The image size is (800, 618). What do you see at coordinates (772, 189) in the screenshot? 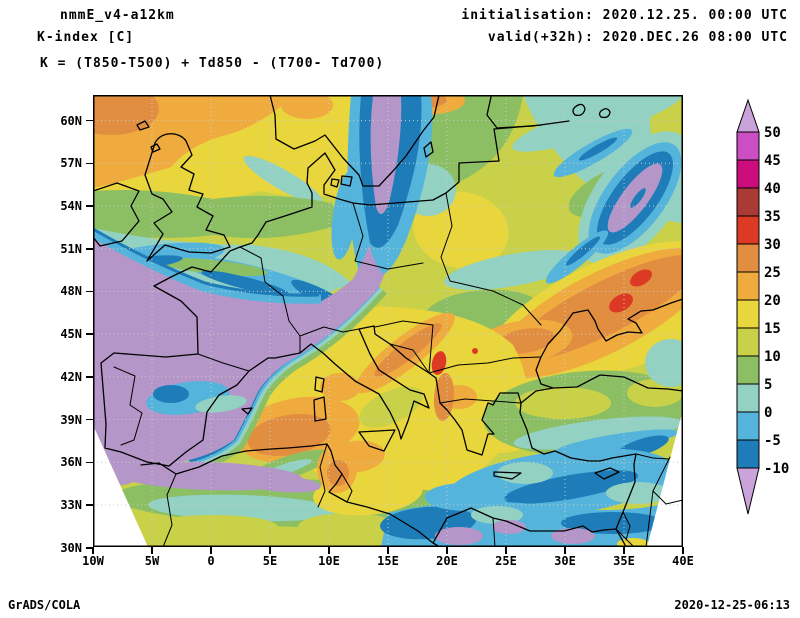
I see `colorbar-level-label: 40` at bounding box center [772, 189].